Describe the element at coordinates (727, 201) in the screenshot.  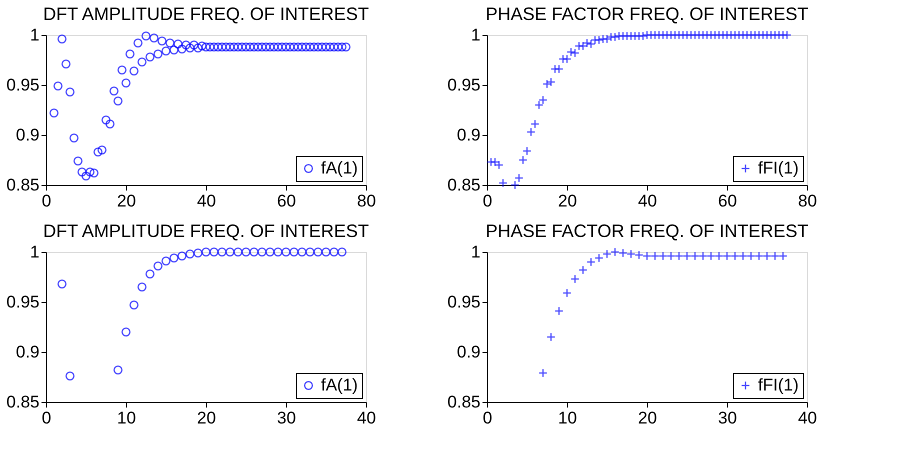
I see `x-tick-label: 60` at that location.